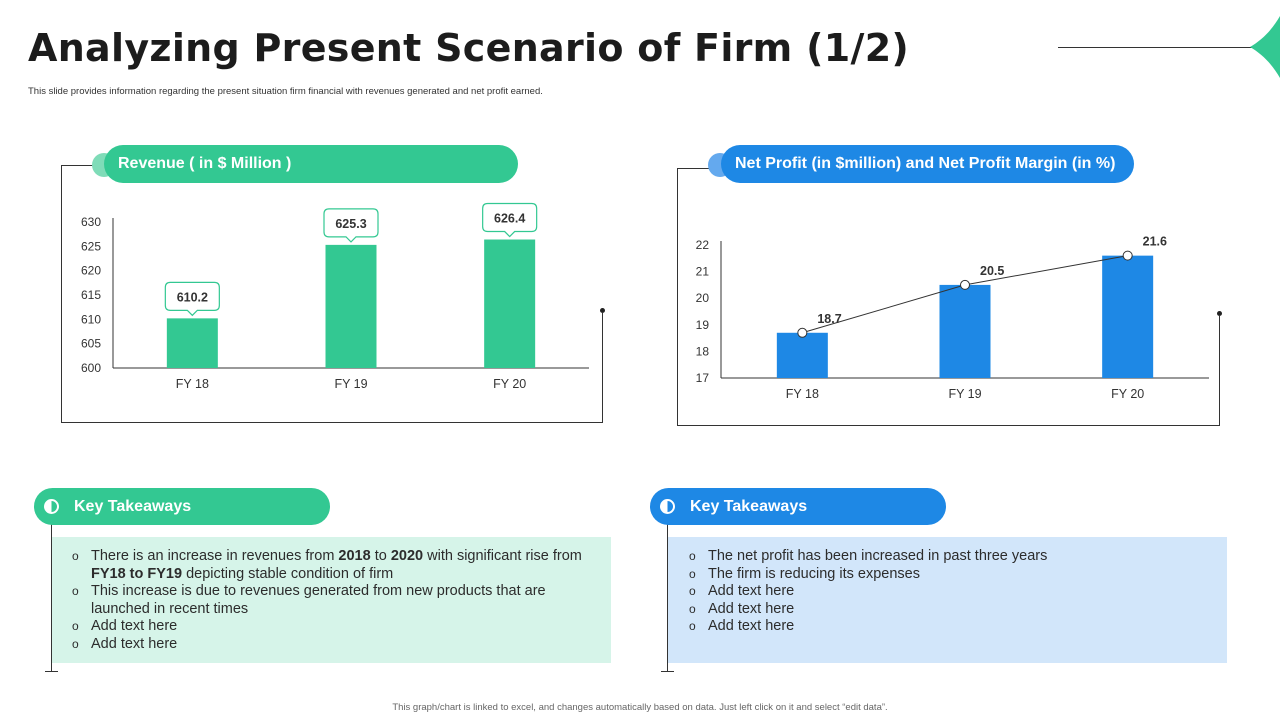 The height and width of the screenshot is (720, 1280). What do you see at coordinates (81, 165) in the screenshot?
I see `revenue-frame-top` at bounding box center [81, 165].